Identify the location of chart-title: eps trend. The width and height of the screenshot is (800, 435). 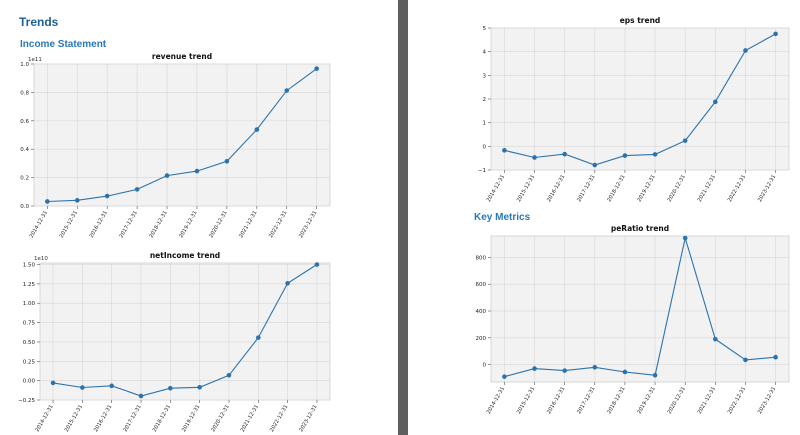
(640, 20).